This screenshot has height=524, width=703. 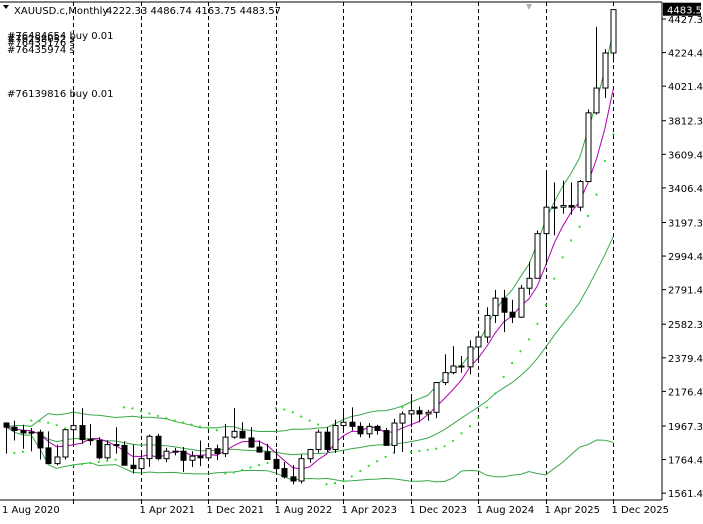 What do you see at coordinates (529, 7) in the screenshot?
I see `current-bar-marker-icon` at bounding box center [529, 7].